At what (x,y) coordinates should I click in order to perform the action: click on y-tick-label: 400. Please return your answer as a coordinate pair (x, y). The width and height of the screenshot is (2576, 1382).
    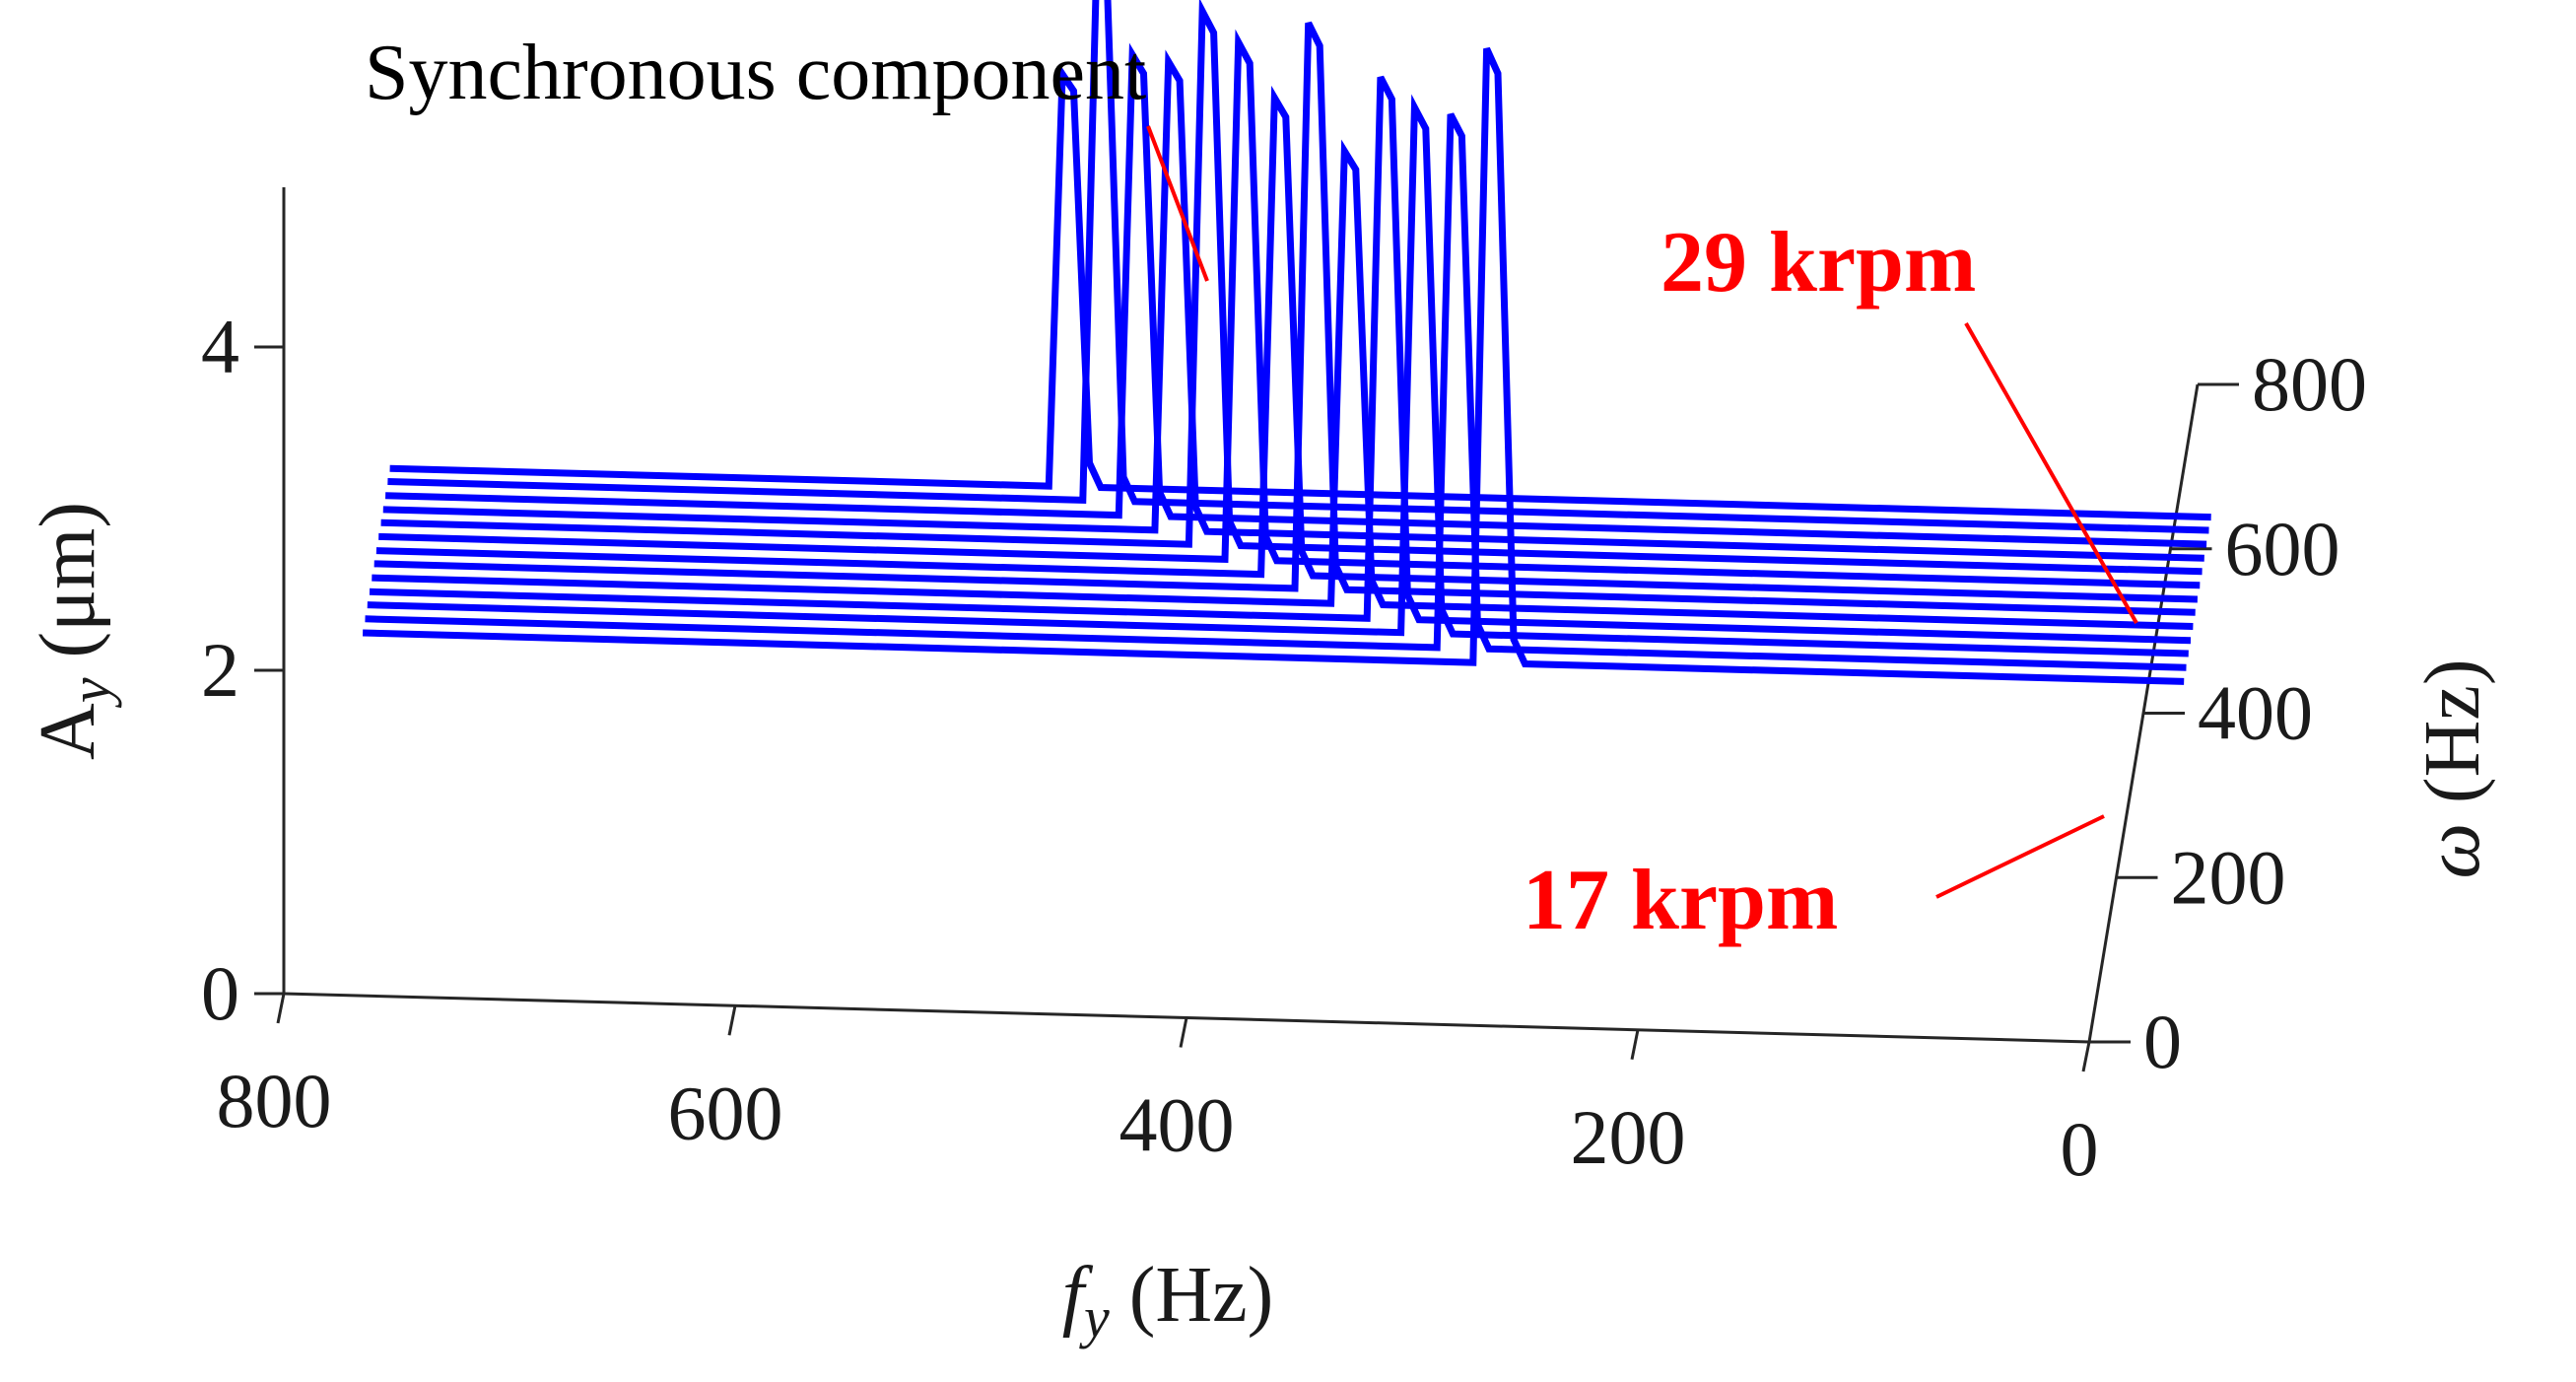
    Looking at the image, I should click on (2255, 713).